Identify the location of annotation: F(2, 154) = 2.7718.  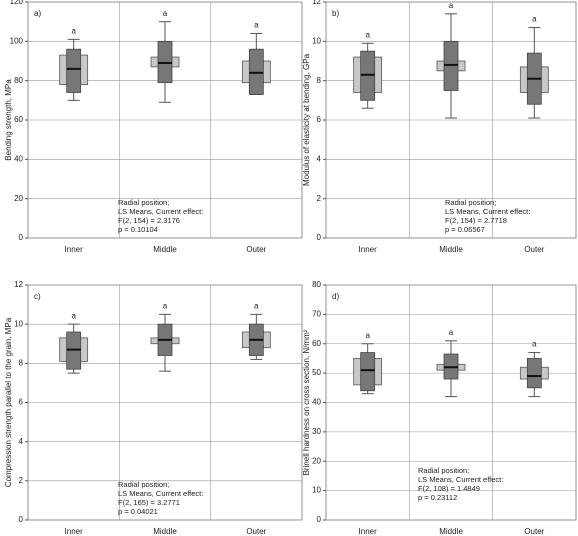
(476, 220).